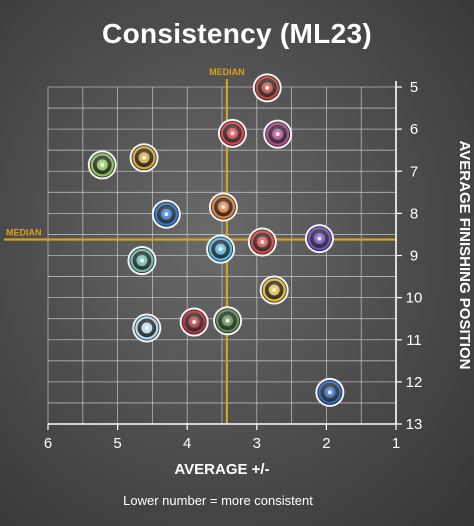 The width and height of the screenshot is (474, 526). Describe the element at coordinates (414, 213) in the screenshot. I see `y-tick-label: 8` at that location.